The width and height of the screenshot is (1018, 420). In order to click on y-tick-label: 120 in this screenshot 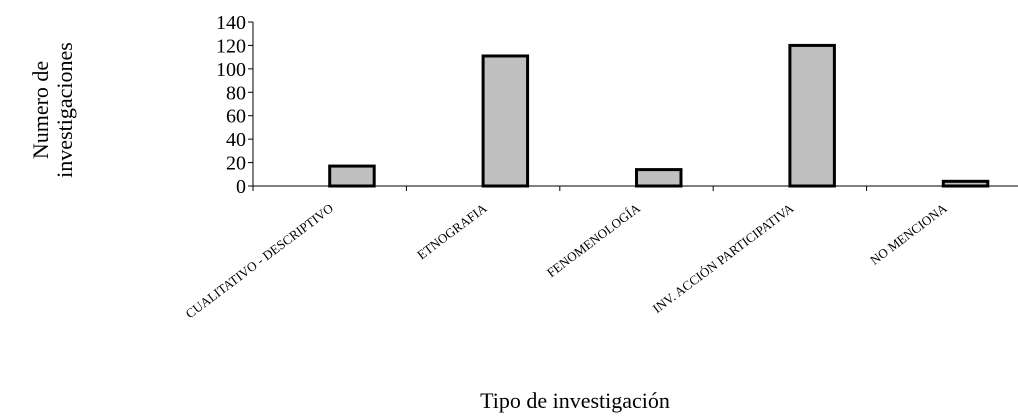, I will do `click(231, 46)`.